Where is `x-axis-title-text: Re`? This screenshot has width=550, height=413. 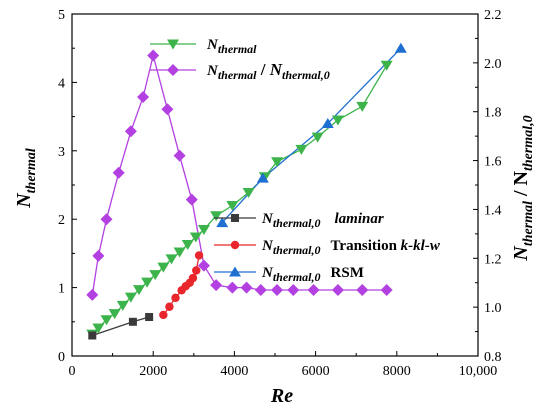 x-axis-title-text: Re is located at coordinates (281, 396).